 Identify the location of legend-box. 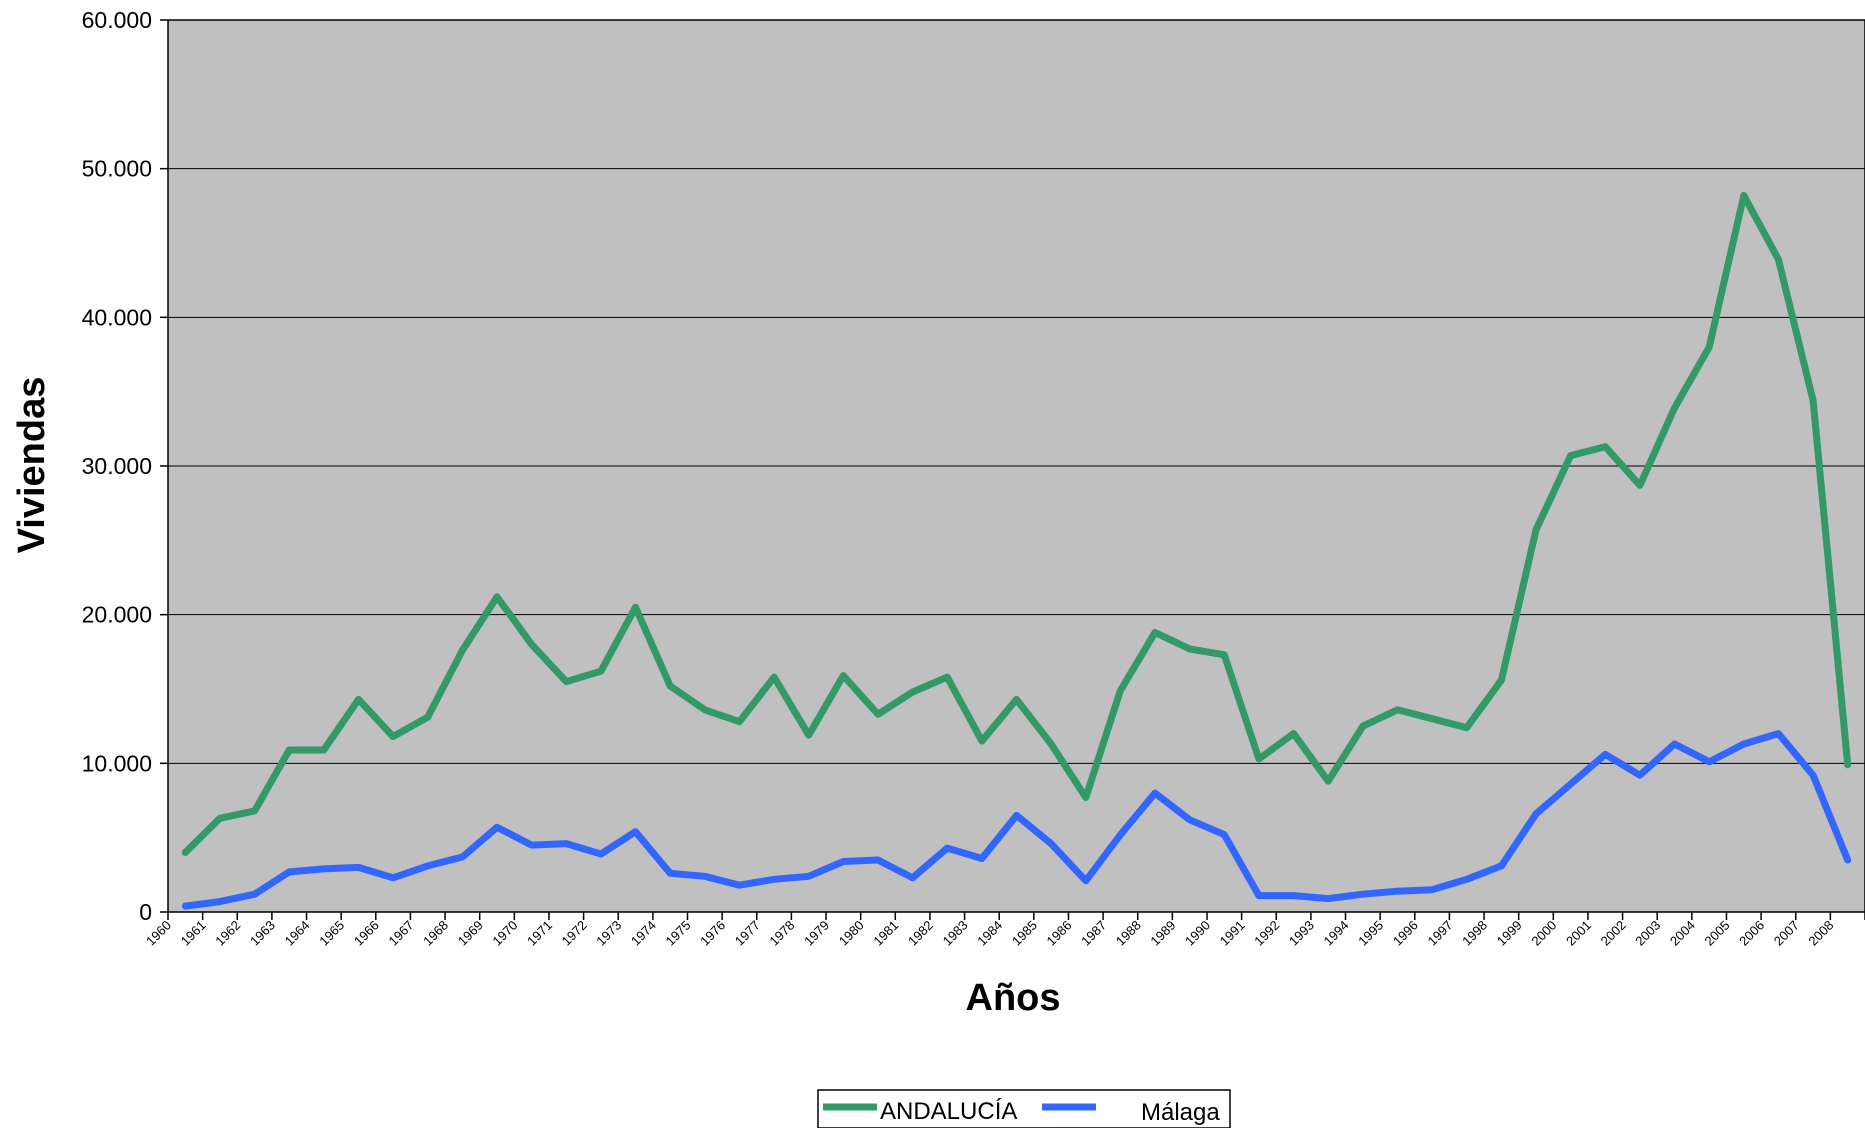
(1024, 1108).